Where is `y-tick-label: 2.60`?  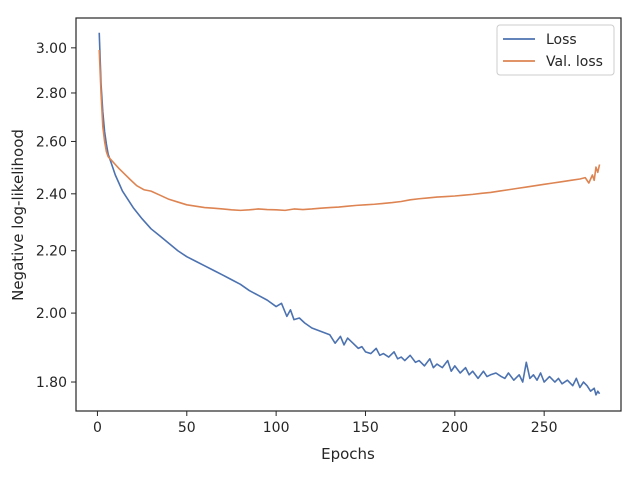
y-tick-label: 2.60 is located at coordinates (51, 142).